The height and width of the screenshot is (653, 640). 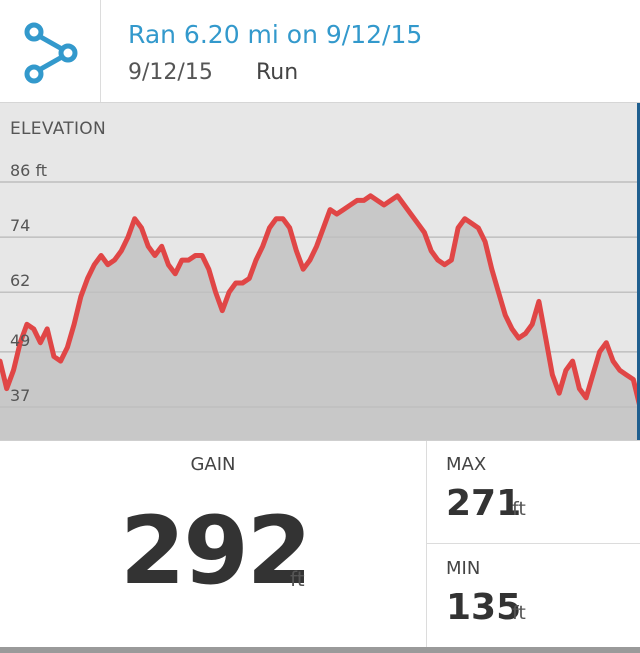 I want to click on y-tick-label: 86 ft, so click(x=28, y=170).